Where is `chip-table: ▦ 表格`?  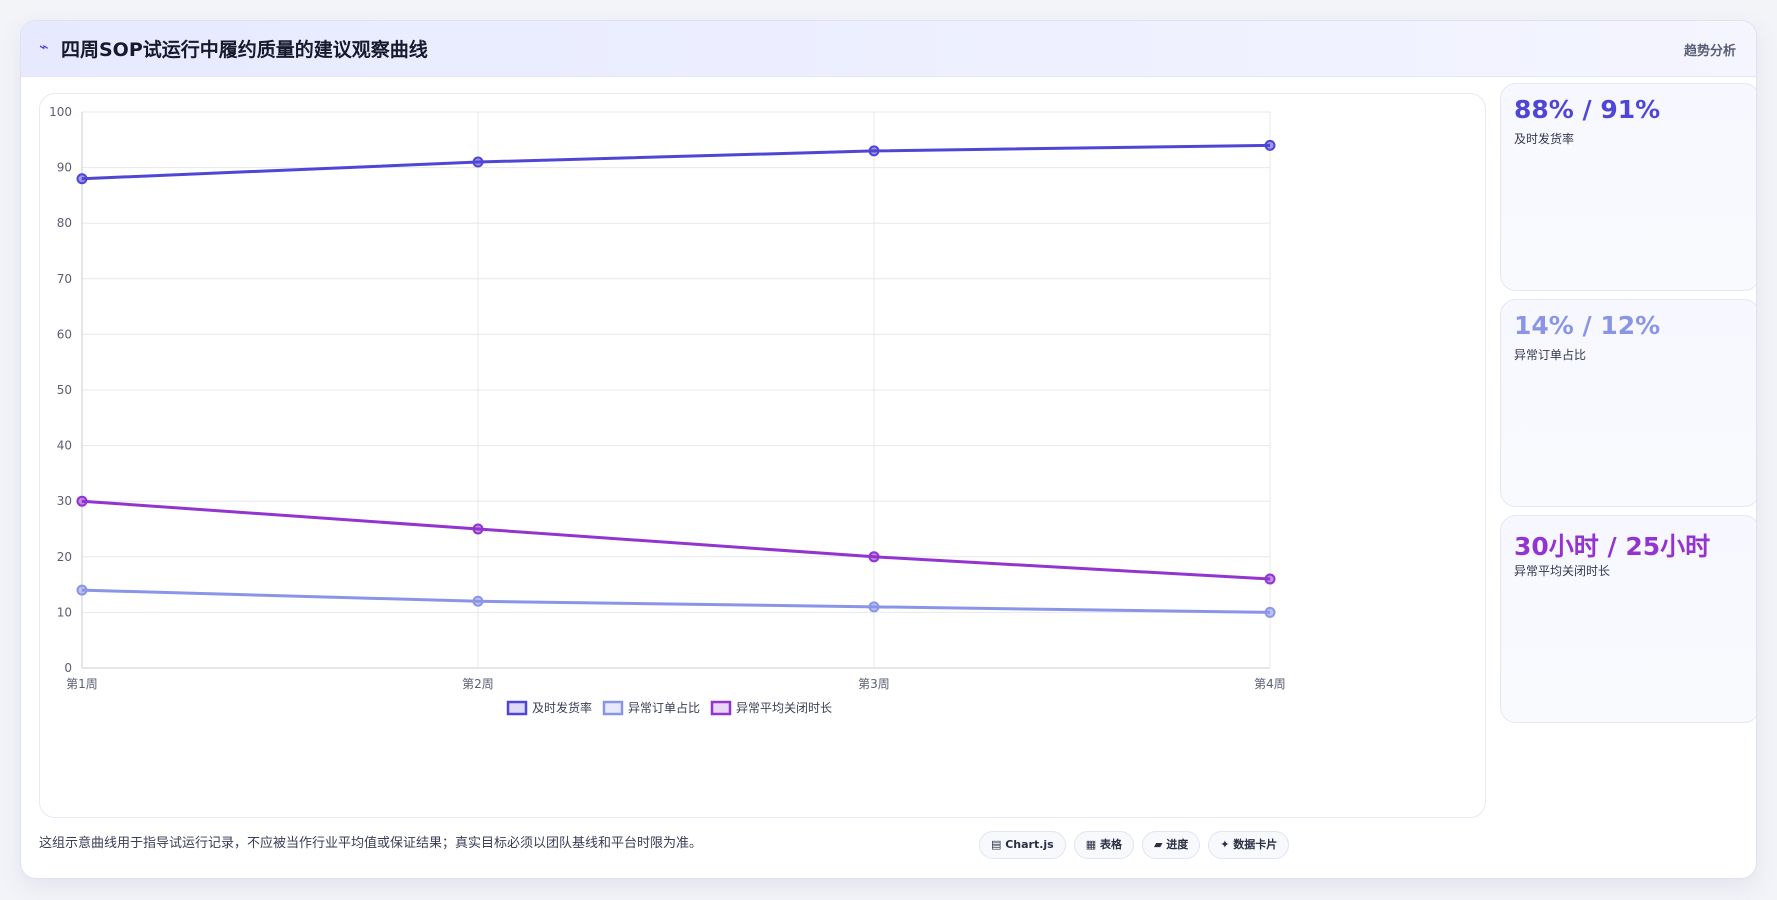 chip-table: ▦ 表格 is located at coordinates (1103, 845).